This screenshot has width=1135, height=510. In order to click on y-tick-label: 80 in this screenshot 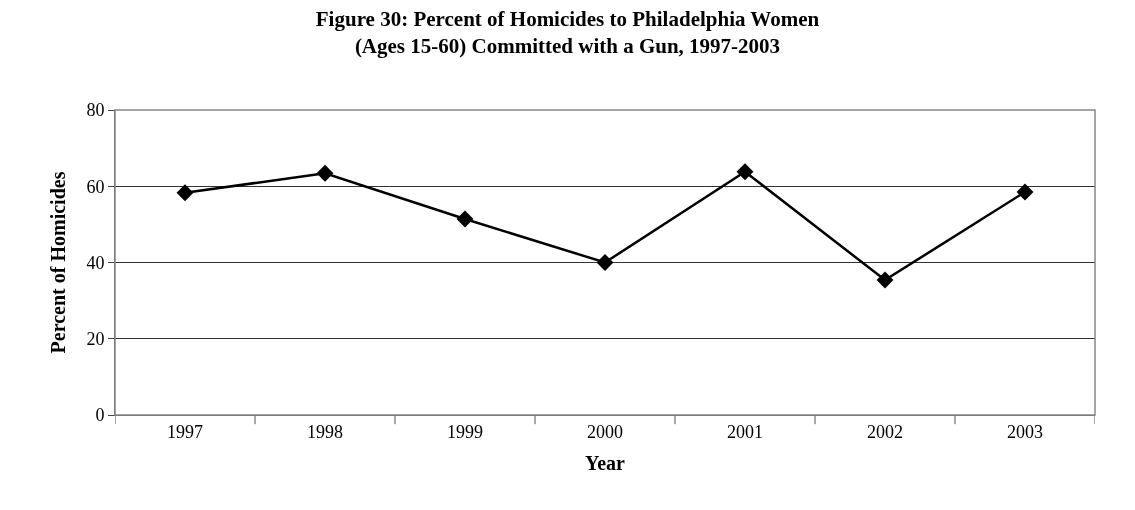, I will do `click(95, 110)`.